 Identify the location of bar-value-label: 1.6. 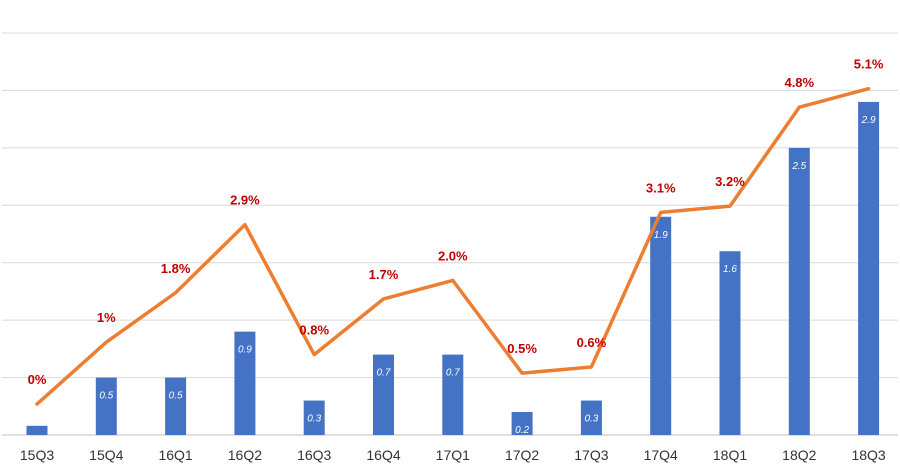
(730, 269).